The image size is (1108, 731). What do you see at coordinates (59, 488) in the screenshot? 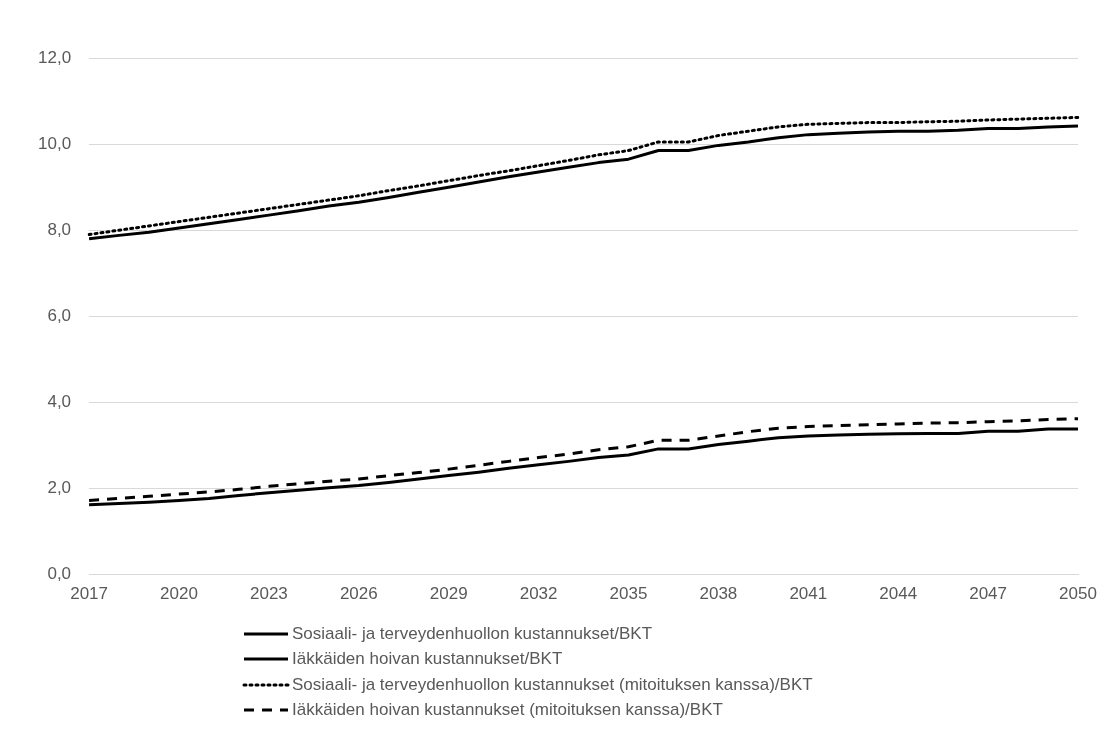
I see `y-tick-label: 2,0` at bounding box center [59, 488].